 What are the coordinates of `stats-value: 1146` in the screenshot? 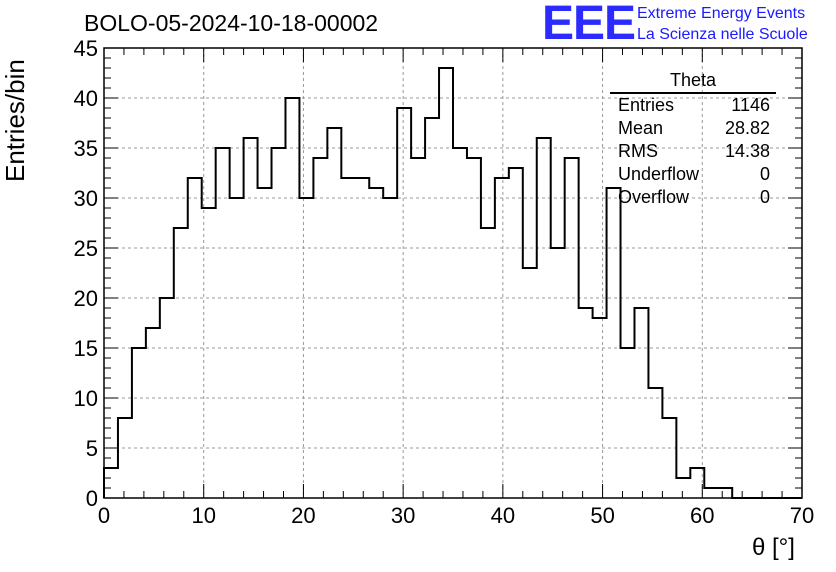 It's located at (750, 105).